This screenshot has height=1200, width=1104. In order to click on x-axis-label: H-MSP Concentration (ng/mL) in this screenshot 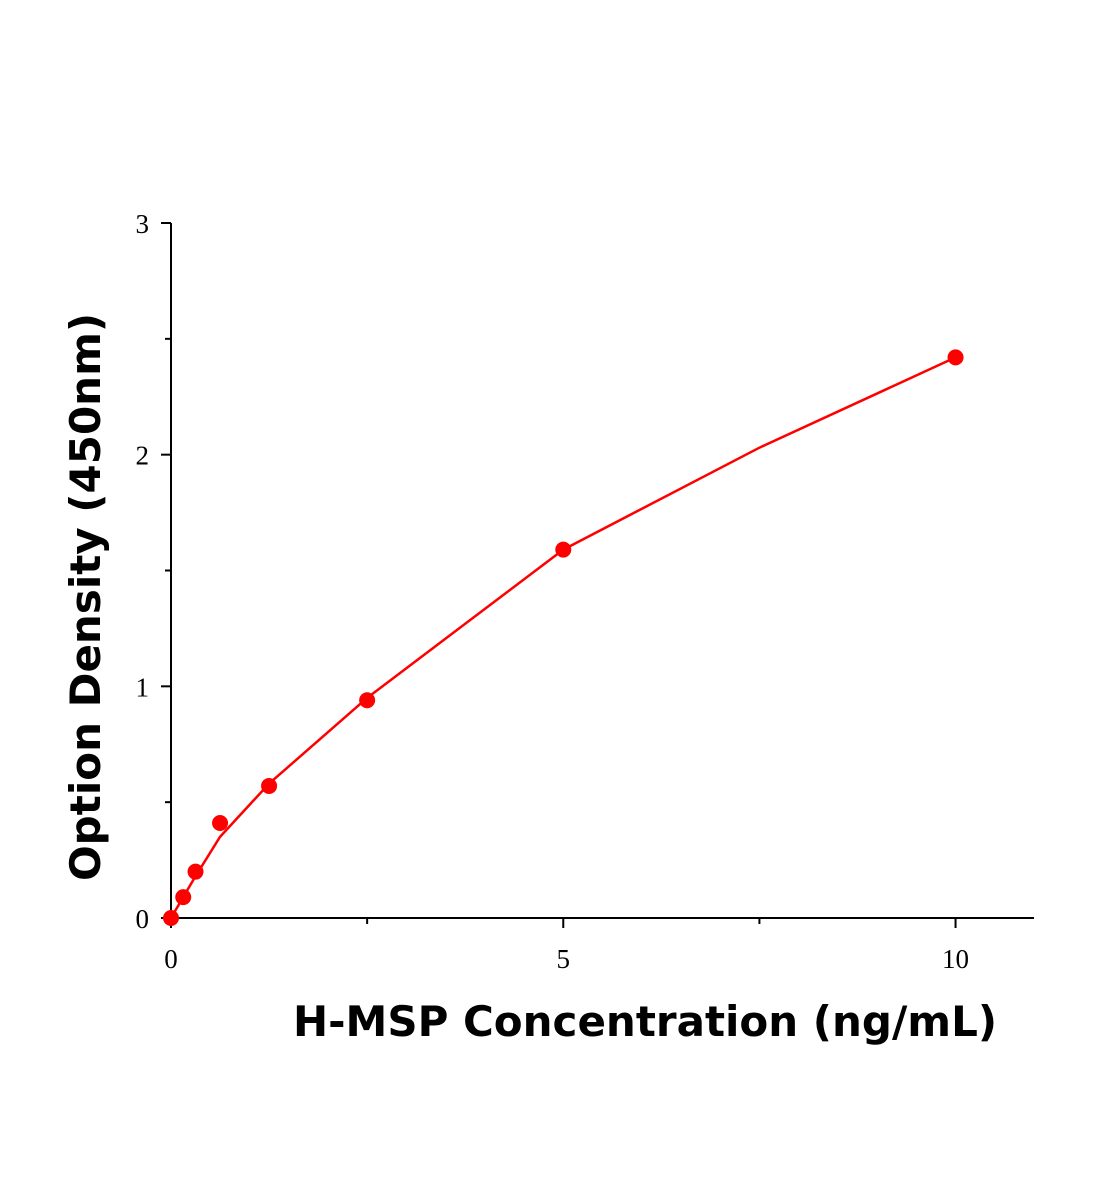, I will do `click(645, 1021)`.